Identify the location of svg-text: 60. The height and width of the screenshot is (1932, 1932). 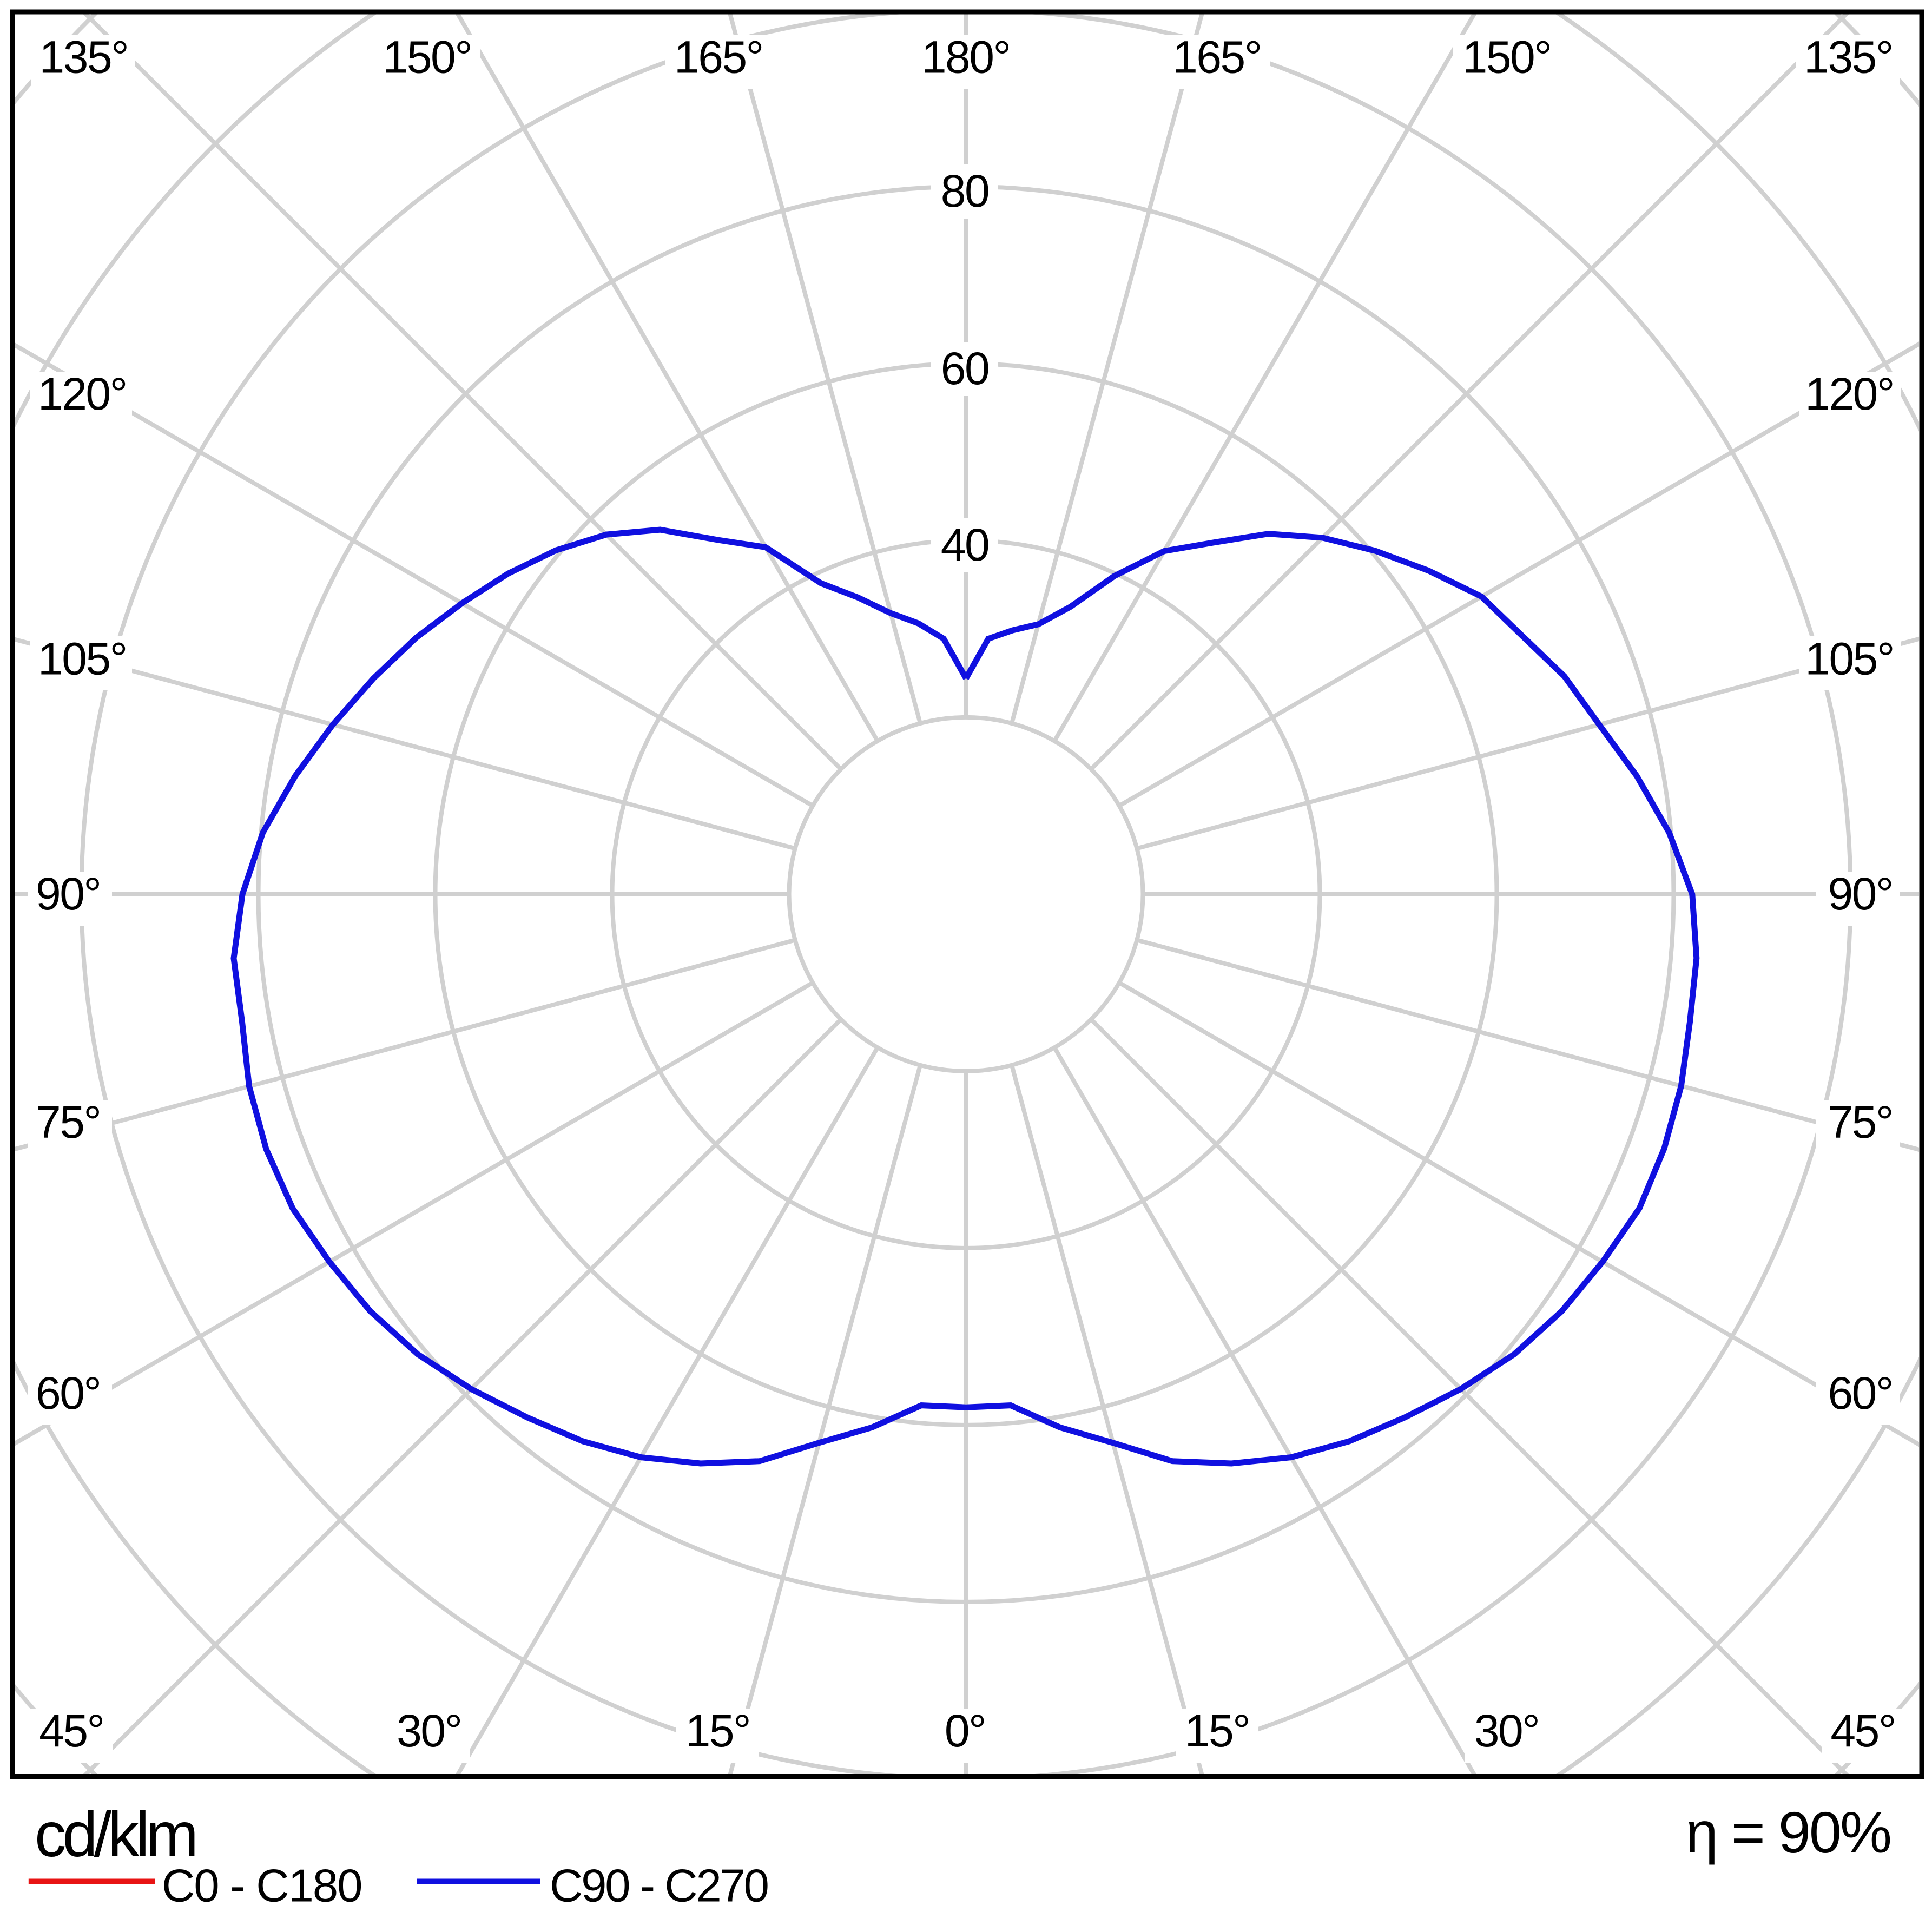
(964, 368).